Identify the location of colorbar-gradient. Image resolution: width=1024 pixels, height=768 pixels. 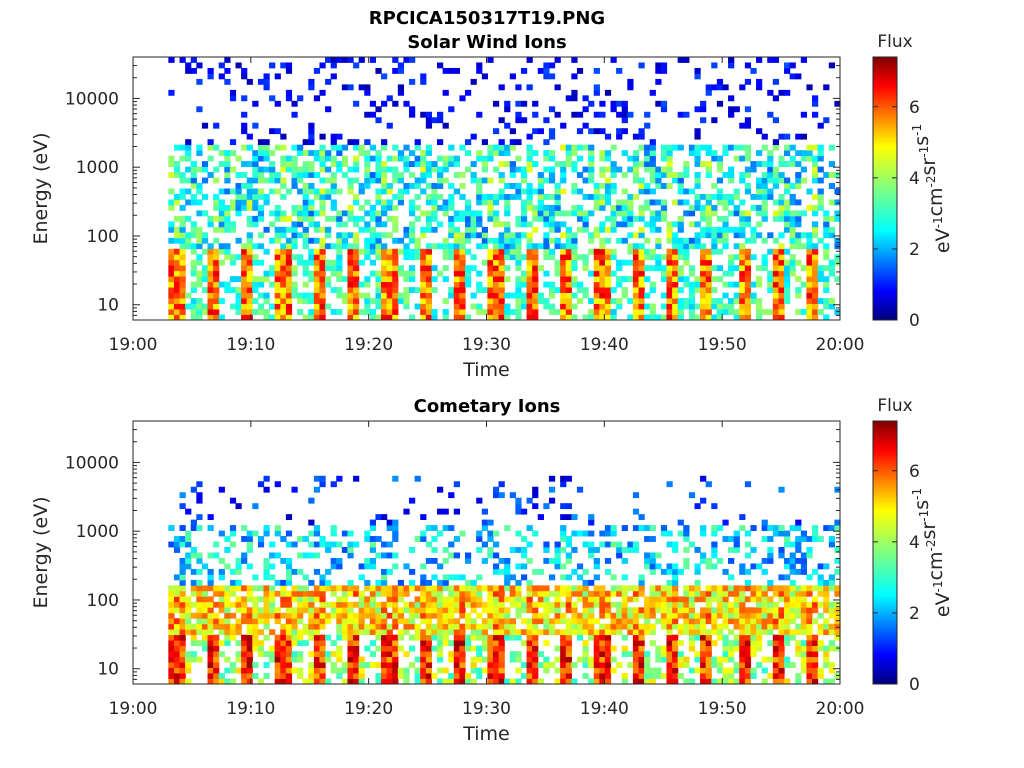
(885, 552).